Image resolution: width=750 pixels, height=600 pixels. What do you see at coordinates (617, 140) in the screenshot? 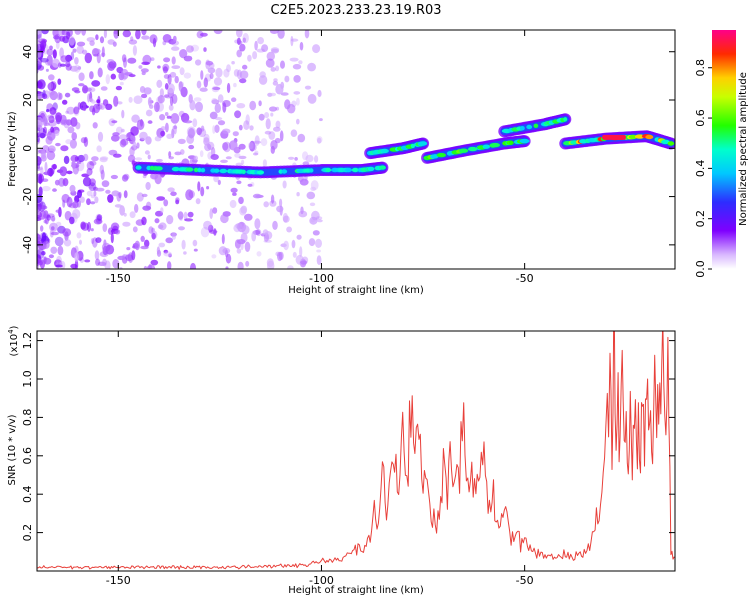
I see `spectral-track` at bounding box center [617, 140].